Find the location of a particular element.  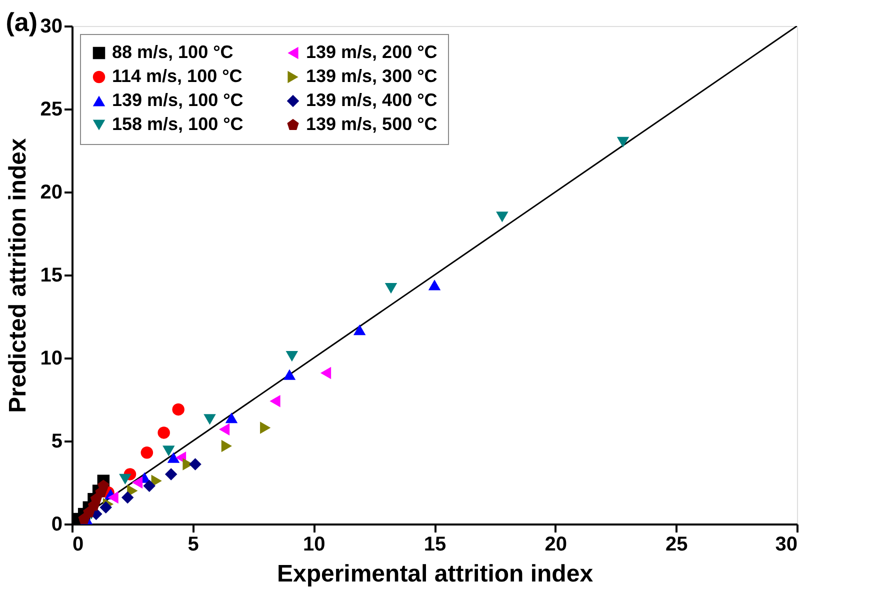

legend-label: 139 m/s, 100 °C is located at coordinates (178, 100).